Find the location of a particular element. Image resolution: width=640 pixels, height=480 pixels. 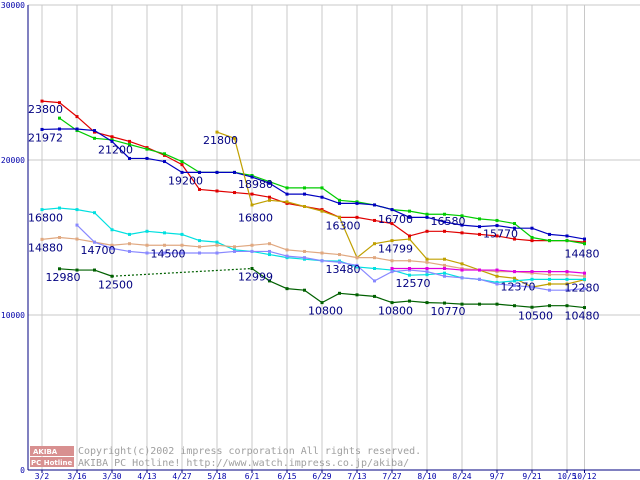

data-label: 16700 is located at coordinates (395, 219).